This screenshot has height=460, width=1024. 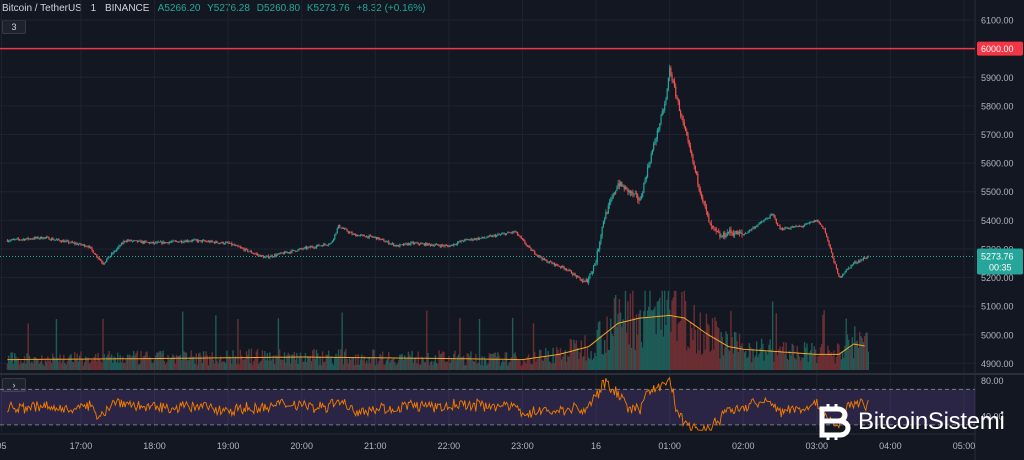 I want to click on rsi-collapse-badge: ›, so click(x=14, y=385).